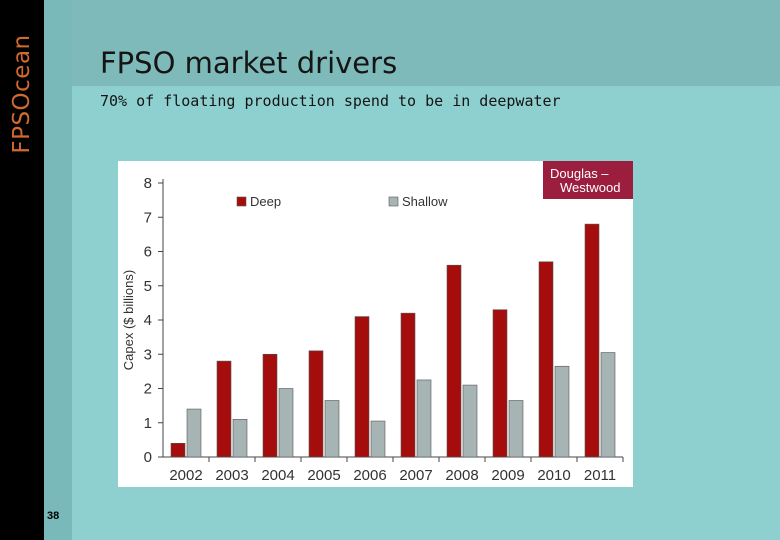 This screenshot has width=780, height=540. I want to click on x-tick-label: 2003, so click(231, 475).